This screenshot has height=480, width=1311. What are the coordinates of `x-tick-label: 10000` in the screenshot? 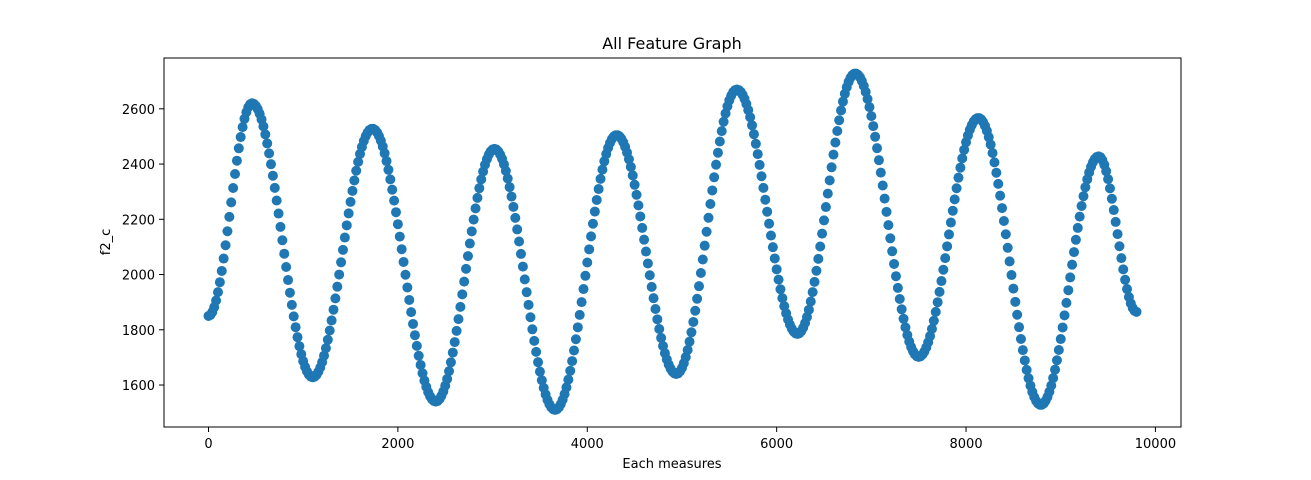 It's located at (1155, 444).